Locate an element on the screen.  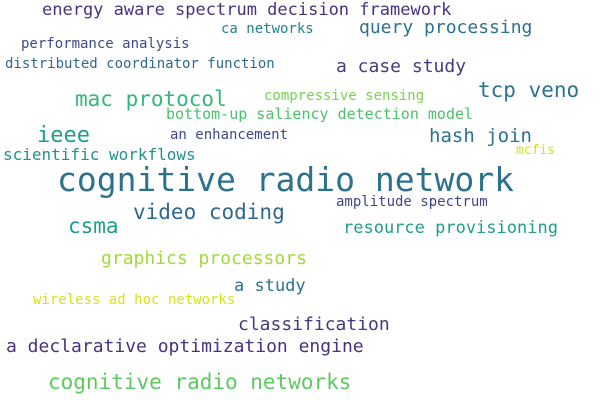
word: an enhancement is located at coordinates (229, 135).